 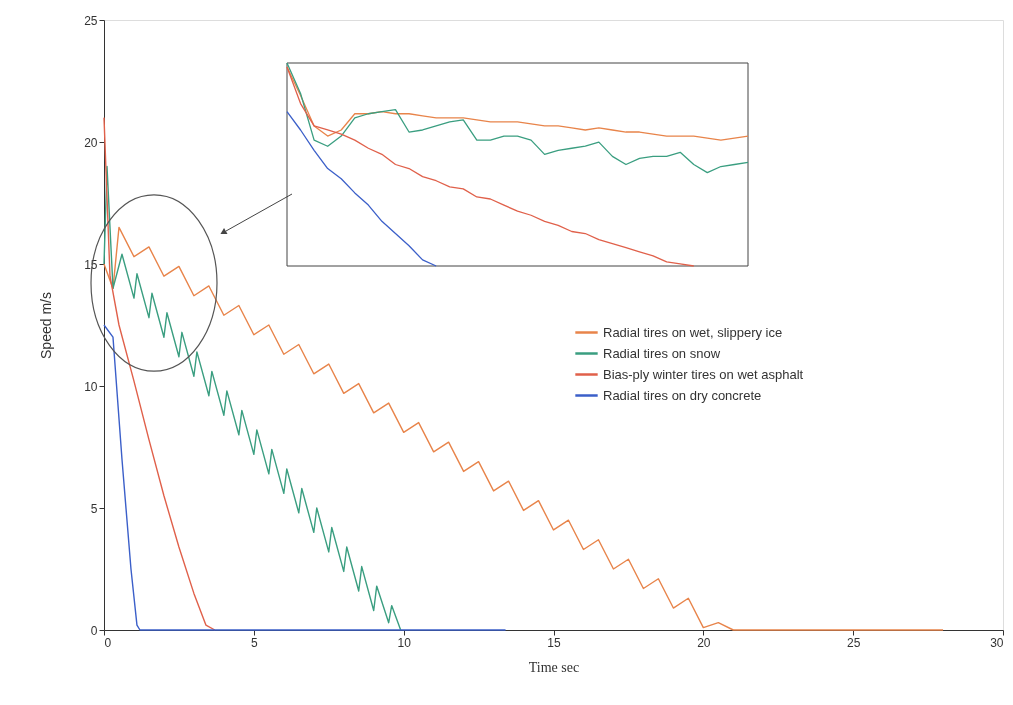 I want to click on y-tick-label: 20, so click(x=91, y=142).